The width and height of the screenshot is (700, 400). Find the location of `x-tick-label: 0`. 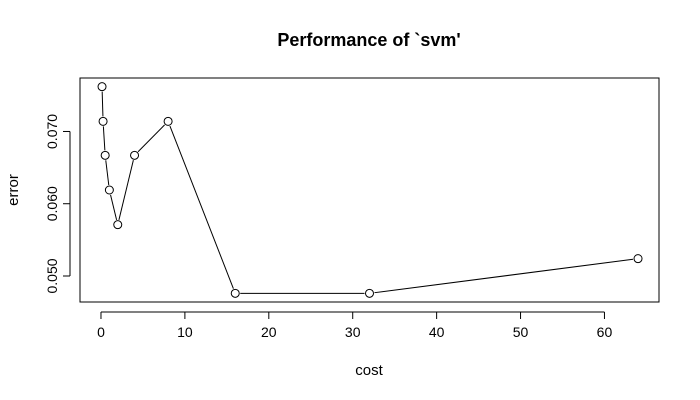

x-tick-label: 0 is located at coordinates (101, 332).